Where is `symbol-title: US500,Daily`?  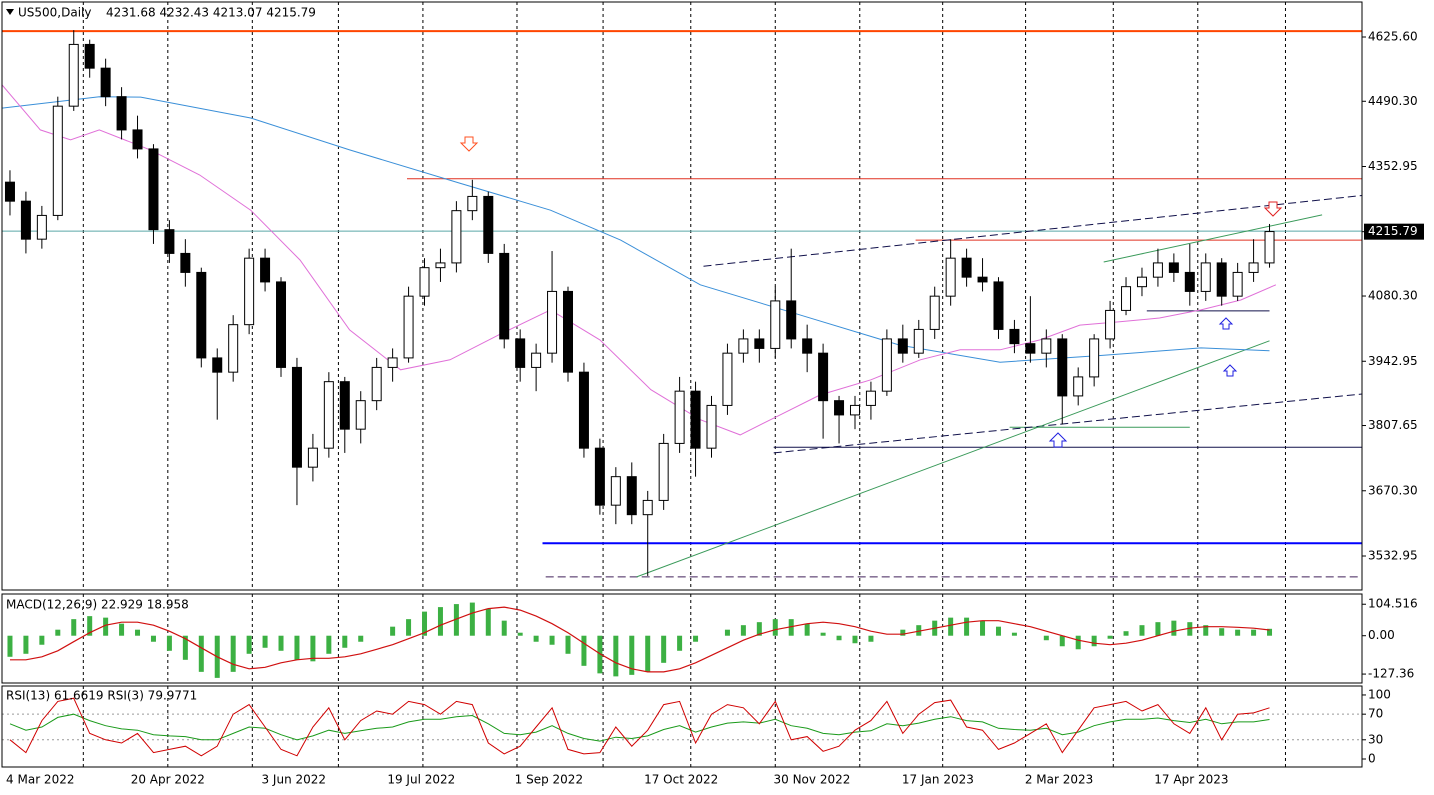
symbol-title: US500,Daily is located at coordinates (54, 13).